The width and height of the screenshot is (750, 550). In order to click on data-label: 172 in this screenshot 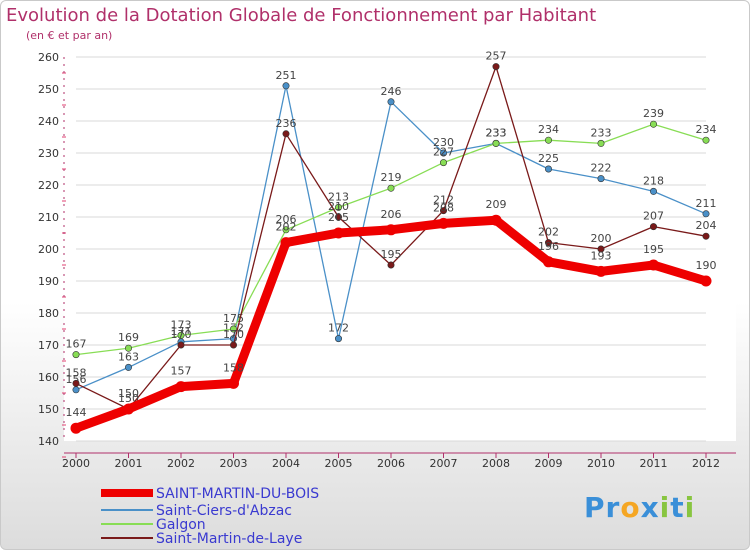, I will do `click(338, 328)`.